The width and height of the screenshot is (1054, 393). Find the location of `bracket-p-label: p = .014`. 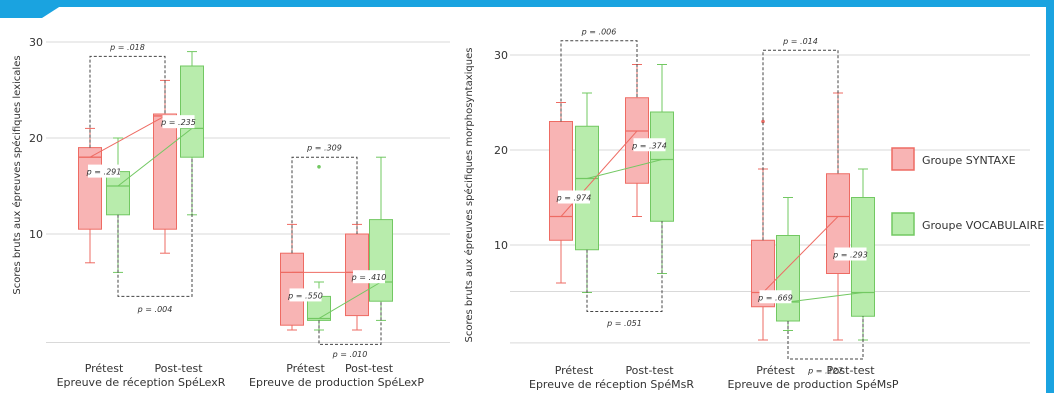

bracket-p-label: p = .014 is located at coordinates (800, 41).